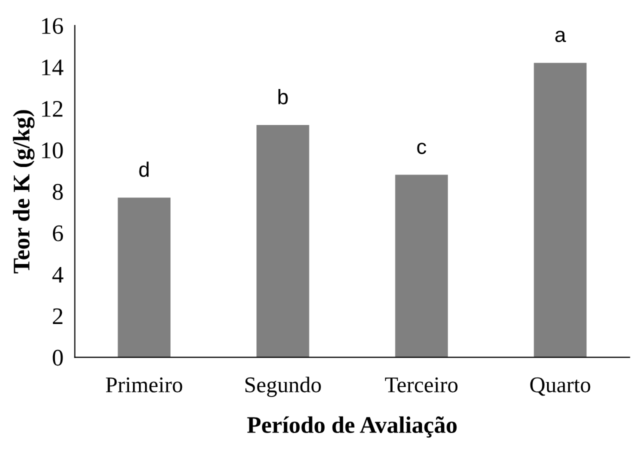 The height and width of the screenshot is (464, 634). I want to click on x-axis-title: Período de Avaliação, so click(352, 427).